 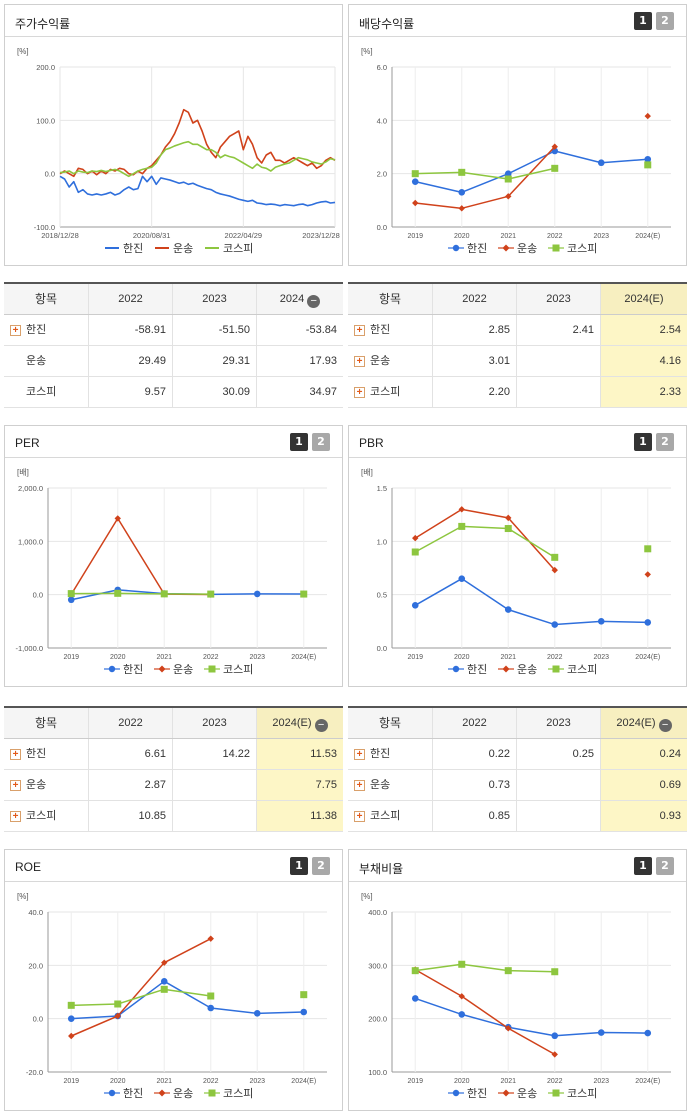 What do you see at coordinates (390, 299) in the screenshot?
I see `header-text: 항목` at bounding box center [390, 299].